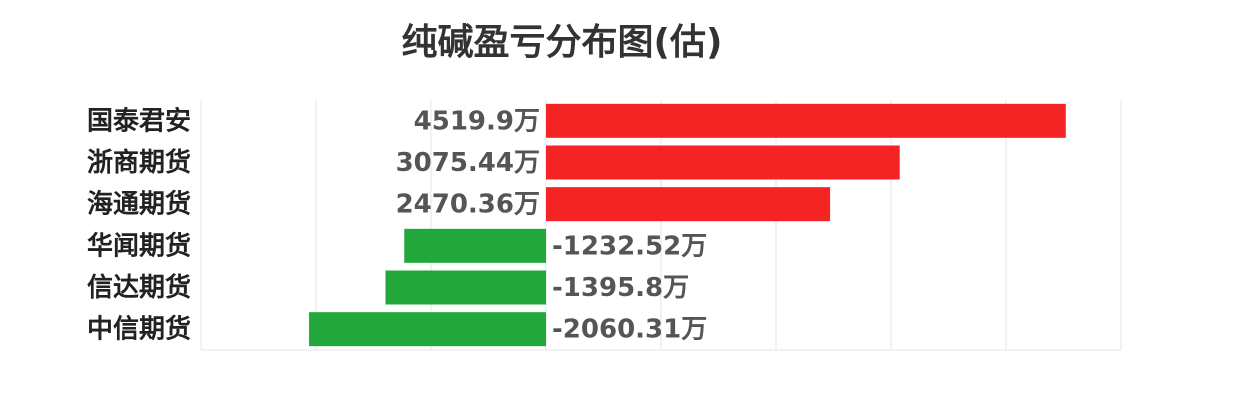 This screenshot has width=1246, height=410. What do you see at coordinates (477, 121) in the screenshot?
I see `value-label: 4519.9万` at bounding box center [477, 121].